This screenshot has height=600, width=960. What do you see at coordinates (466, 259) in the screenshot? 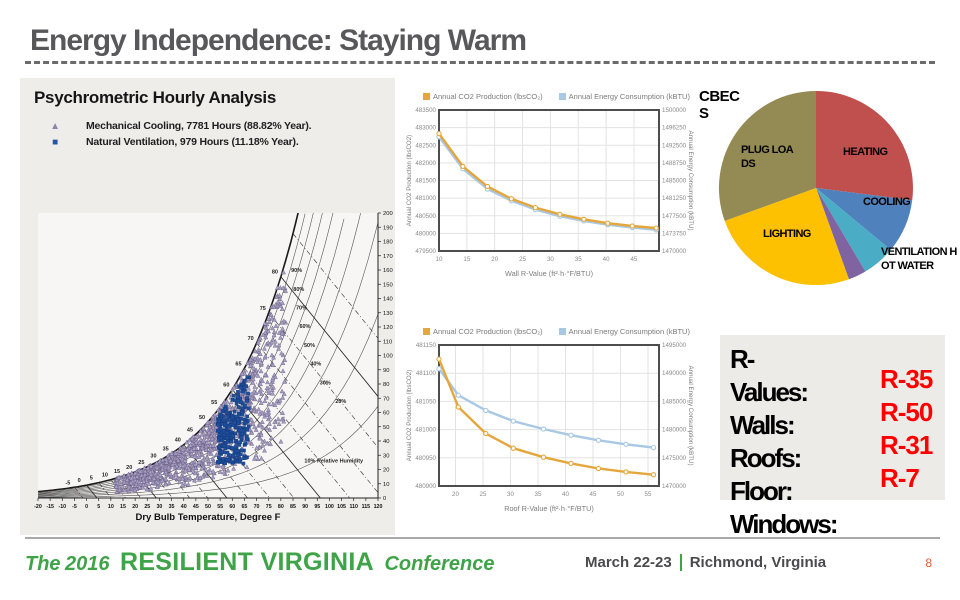
I see `svg-text: 15` at bounding box center [466, 259].